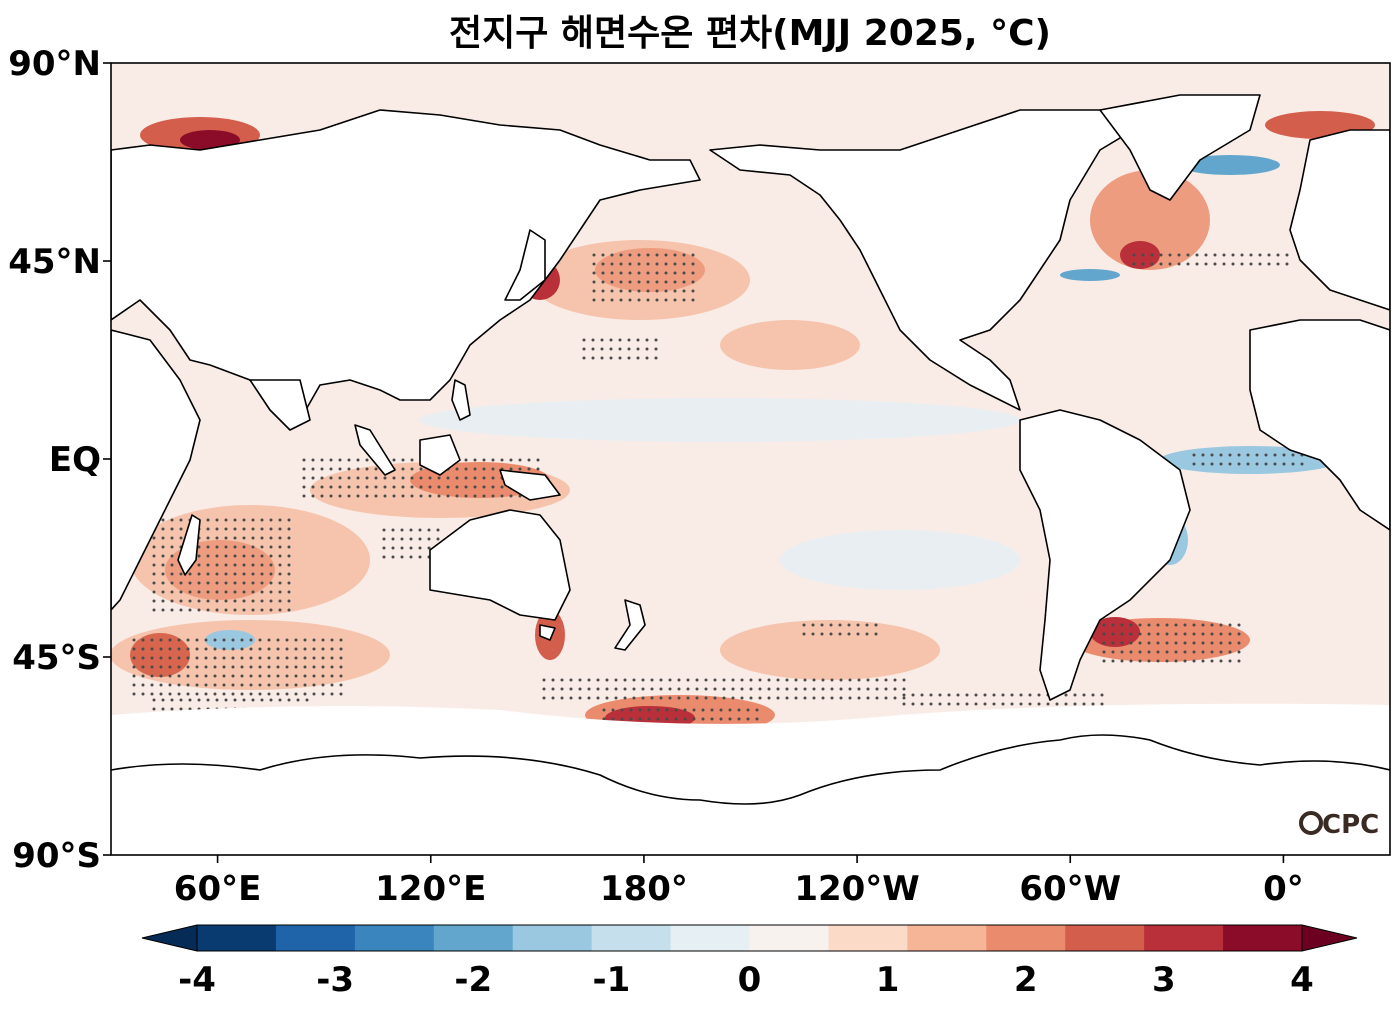 This screenshot has width=1400, height=1011. Describe the element at coordinates (218, 889) in the screenshot. I see `lon-tick-label: 60°E` at that location.